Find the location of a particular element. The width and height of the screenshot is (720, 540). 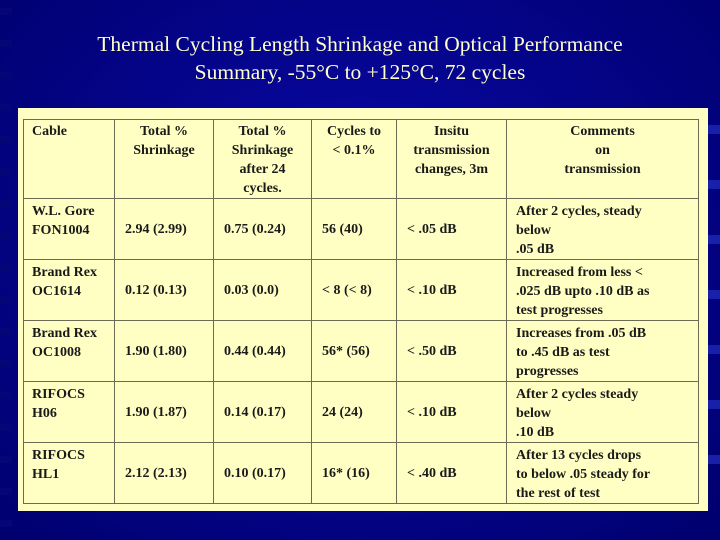

cell-total-shrinkage: 0.12 (0.13) is located at coordinates (164, 290).